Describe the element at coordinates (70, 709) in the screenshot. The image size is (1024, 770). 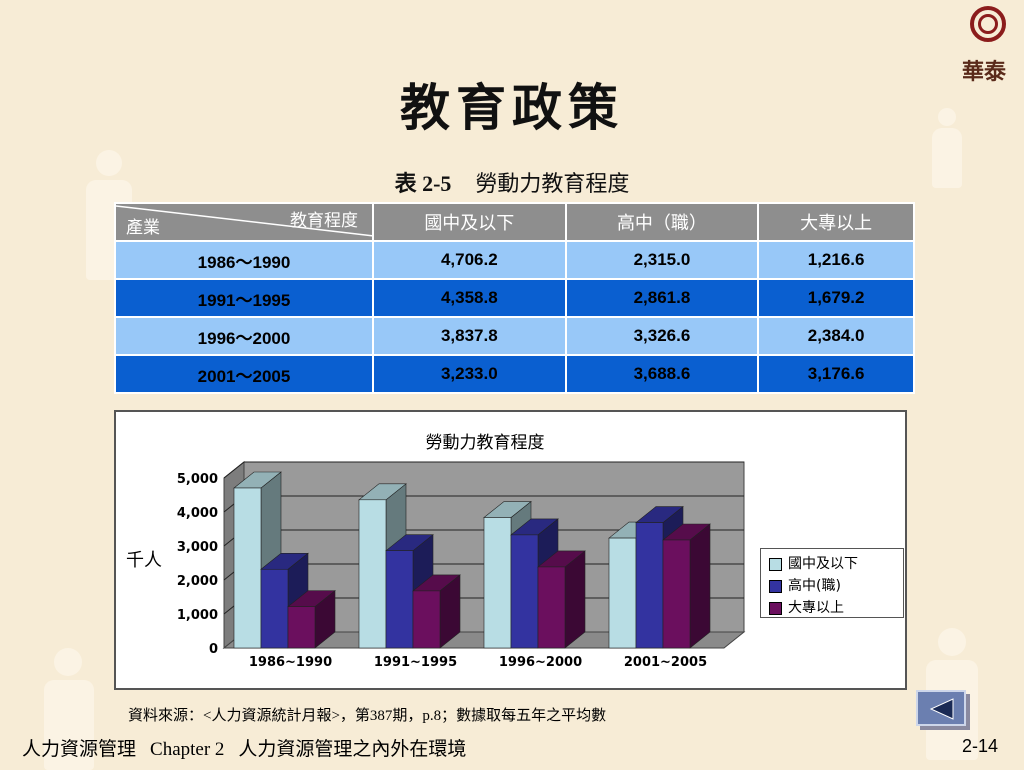
I see `background-figure-bottom-left` at that location.